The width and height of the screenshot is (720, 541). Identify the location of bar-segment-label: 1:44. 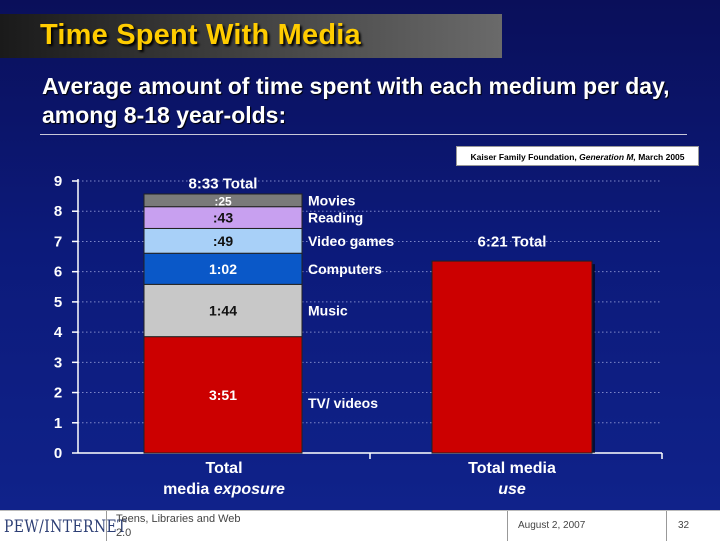
(223, 311).